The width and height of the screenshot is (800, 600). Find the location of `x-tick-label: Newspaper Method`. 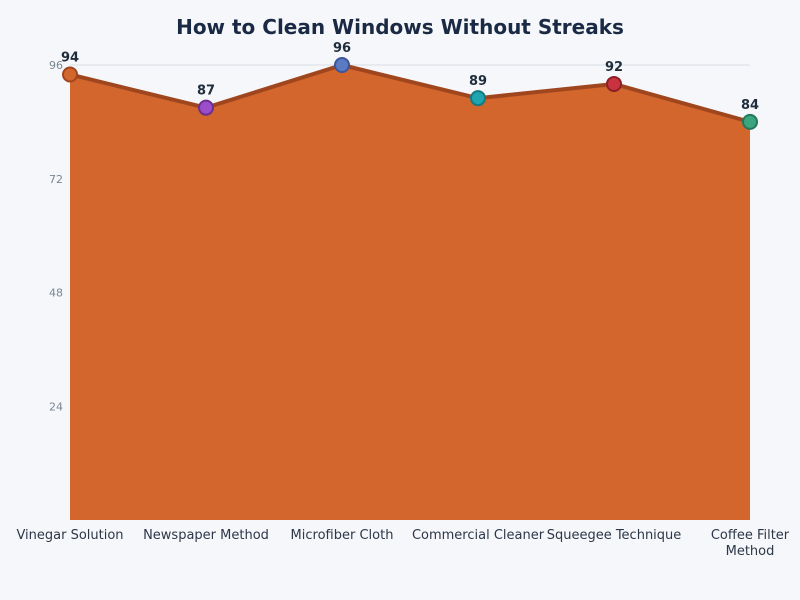

x-tick-label: Newspaper Method is located at coordinates (206, 535).